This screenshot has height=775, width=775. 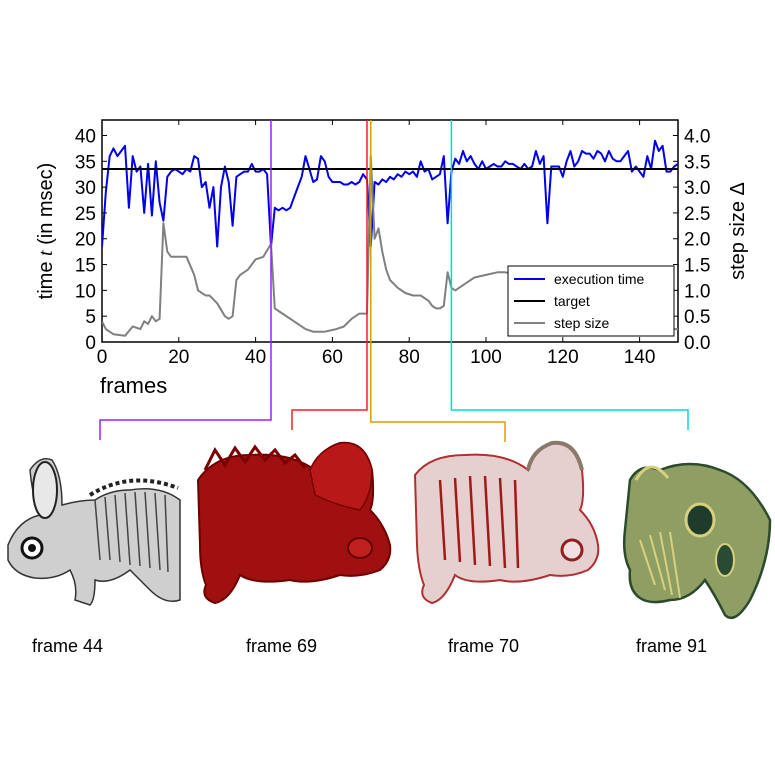 I want to click on y-tick-label-right: 0.0, so click(x=697, y=343).